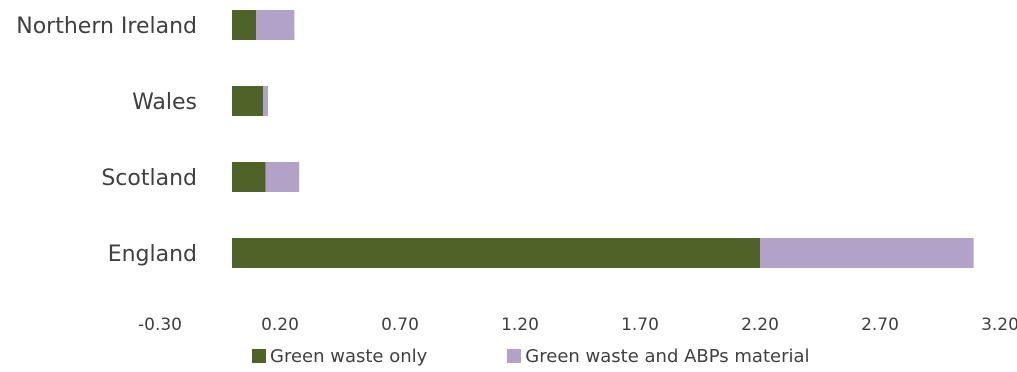 The image size is (1017, 372). What do you see at coordinates (152, 254) in the screenshot?
I see `category-label-england: England` at bounding box center [152, 254].